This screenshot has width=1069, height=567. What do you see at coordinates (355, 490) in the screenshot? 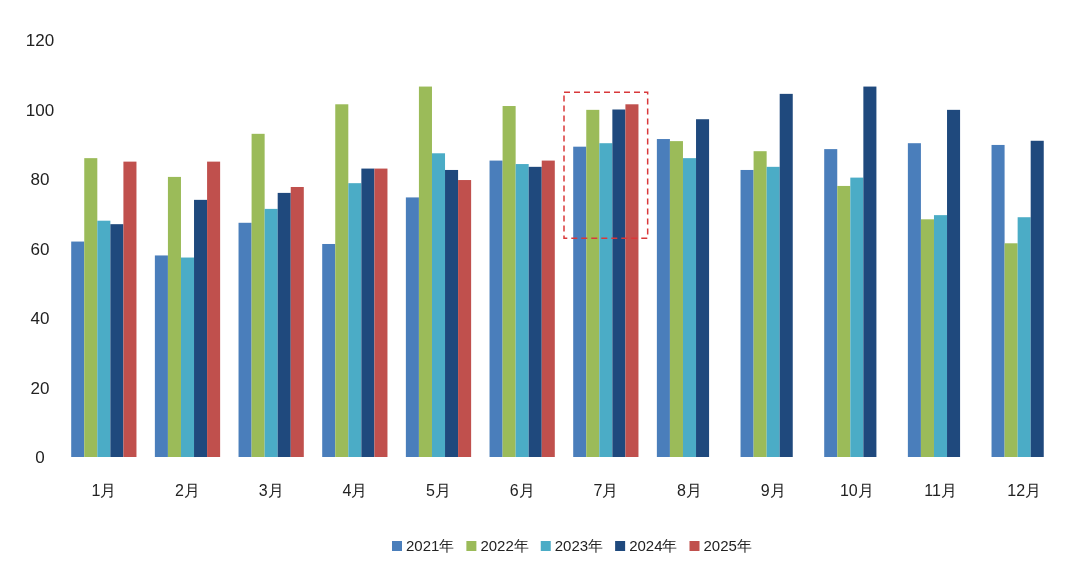
I see `x-tick-label: 4月` at bounding box center [355, 490].